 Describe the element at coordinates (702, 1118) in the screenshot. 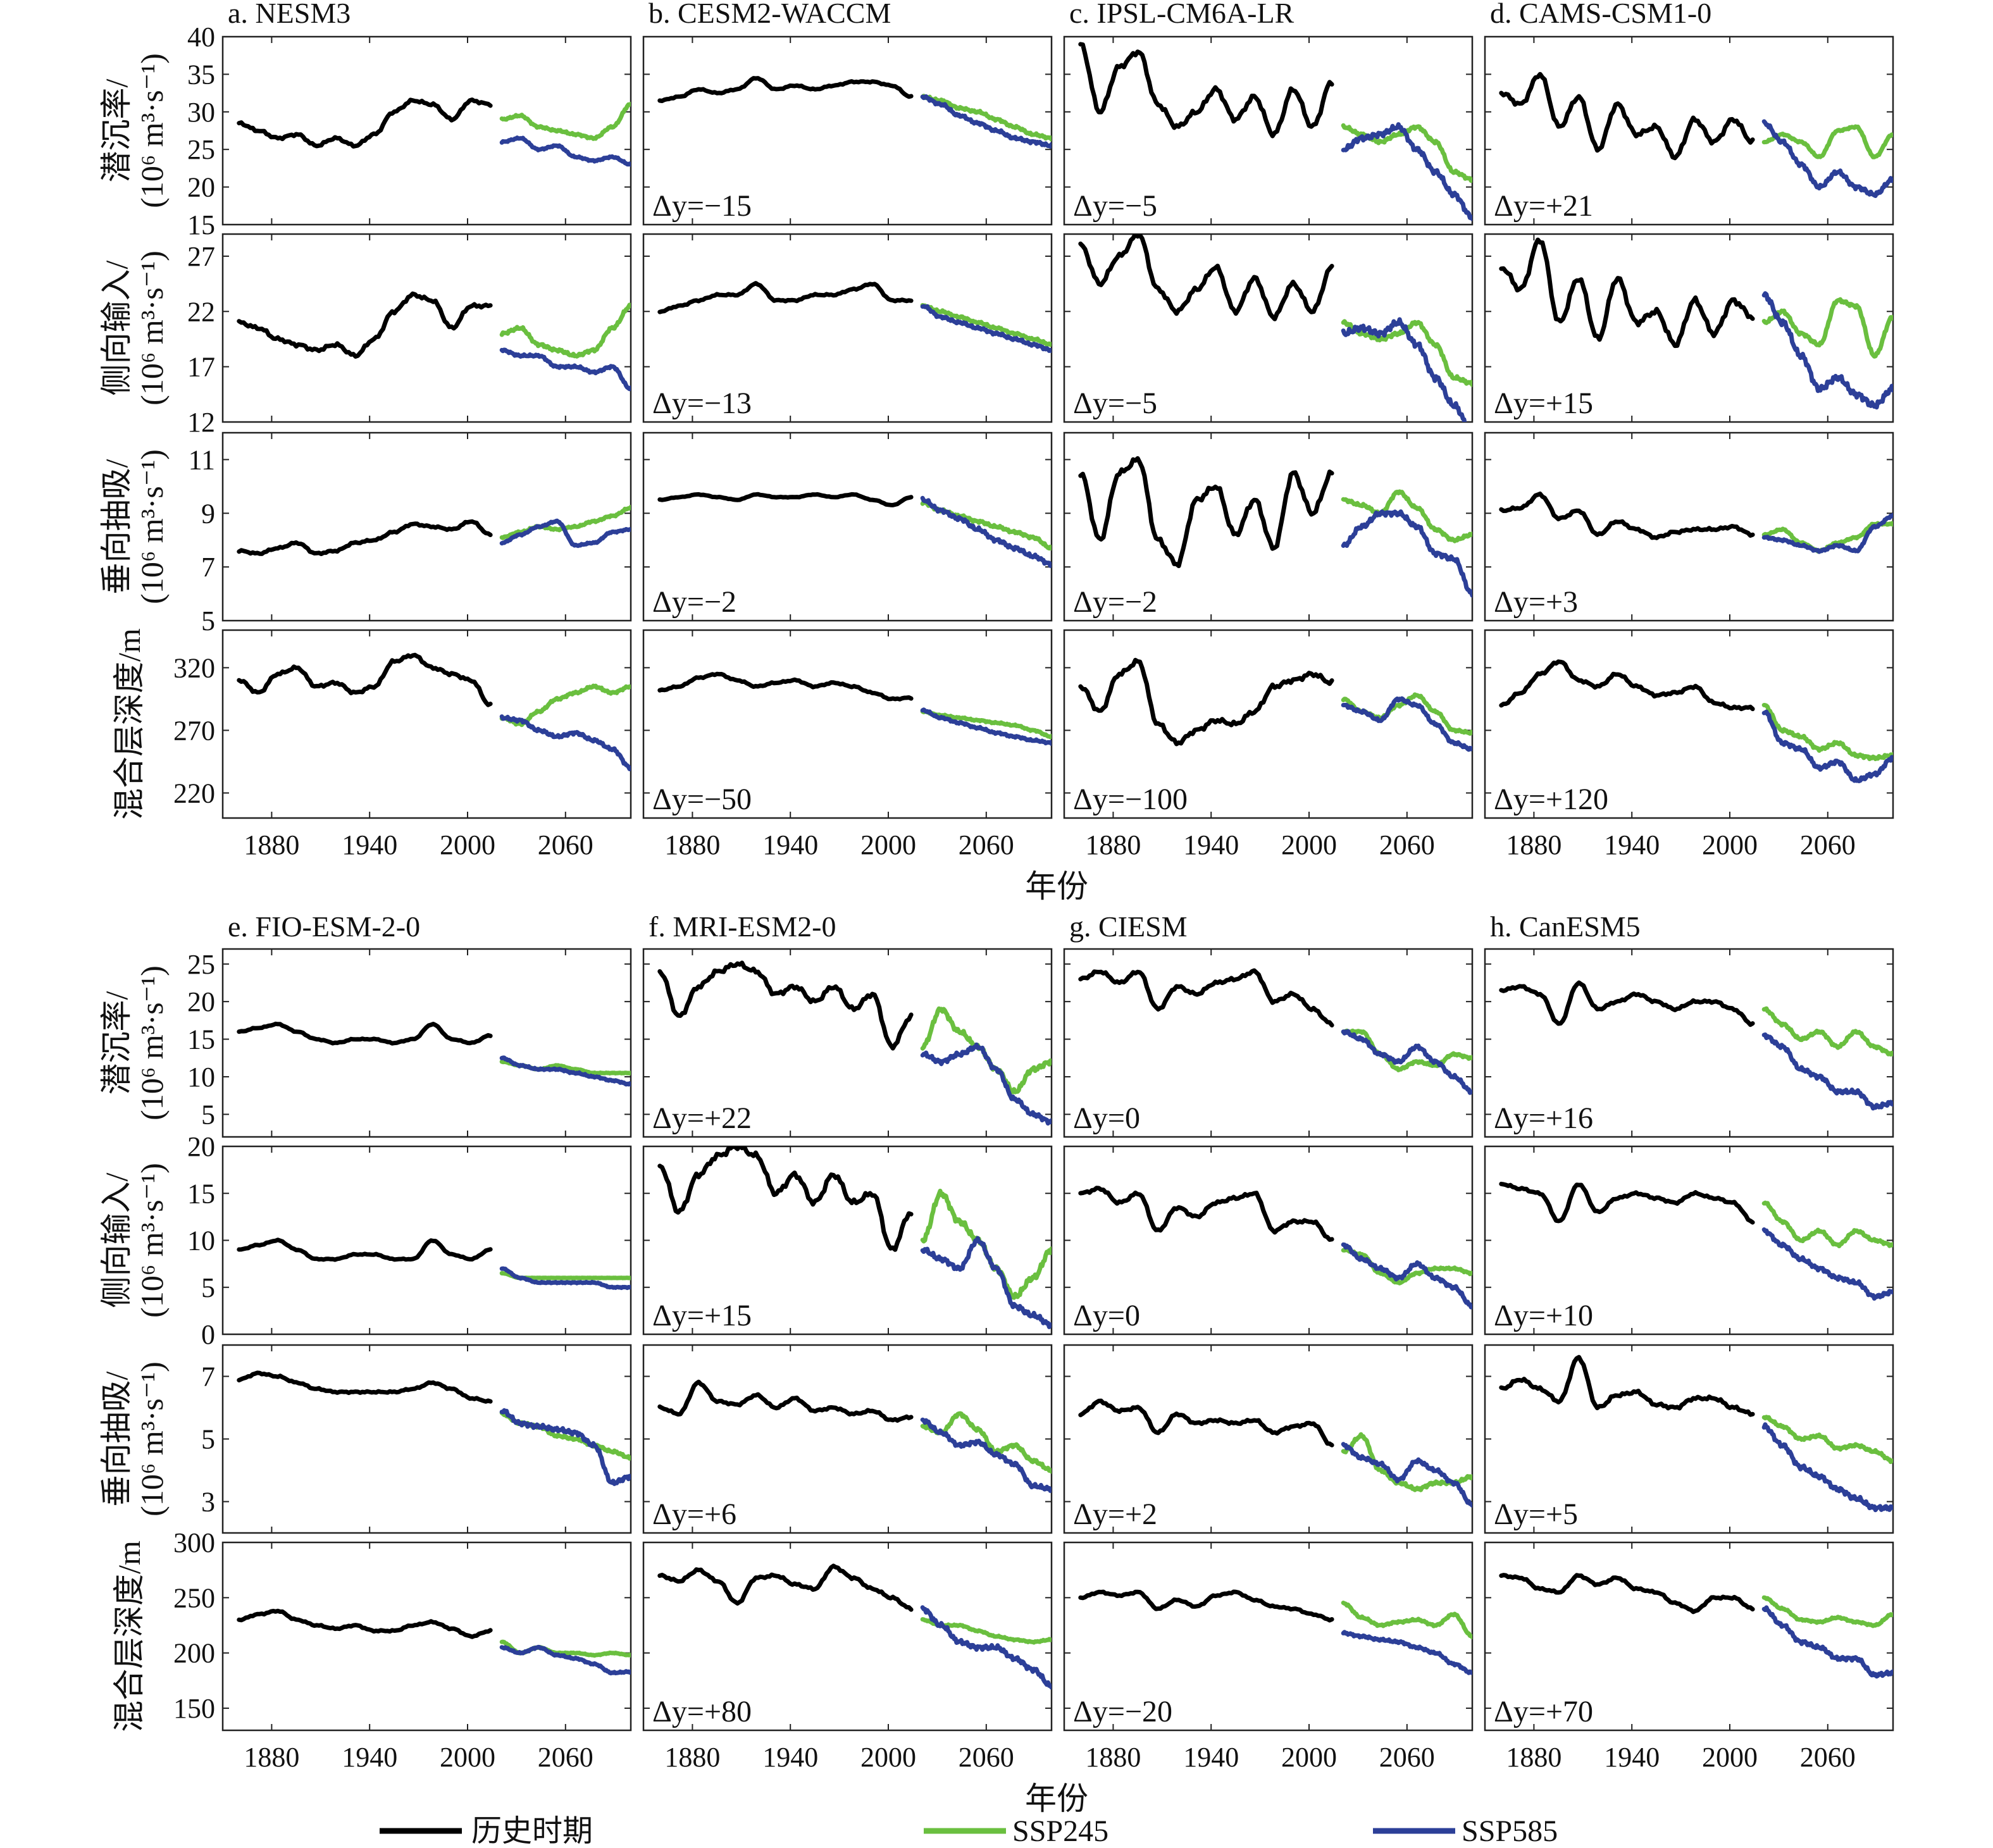

I see `delta-y-label: Δy=+22` at that location.